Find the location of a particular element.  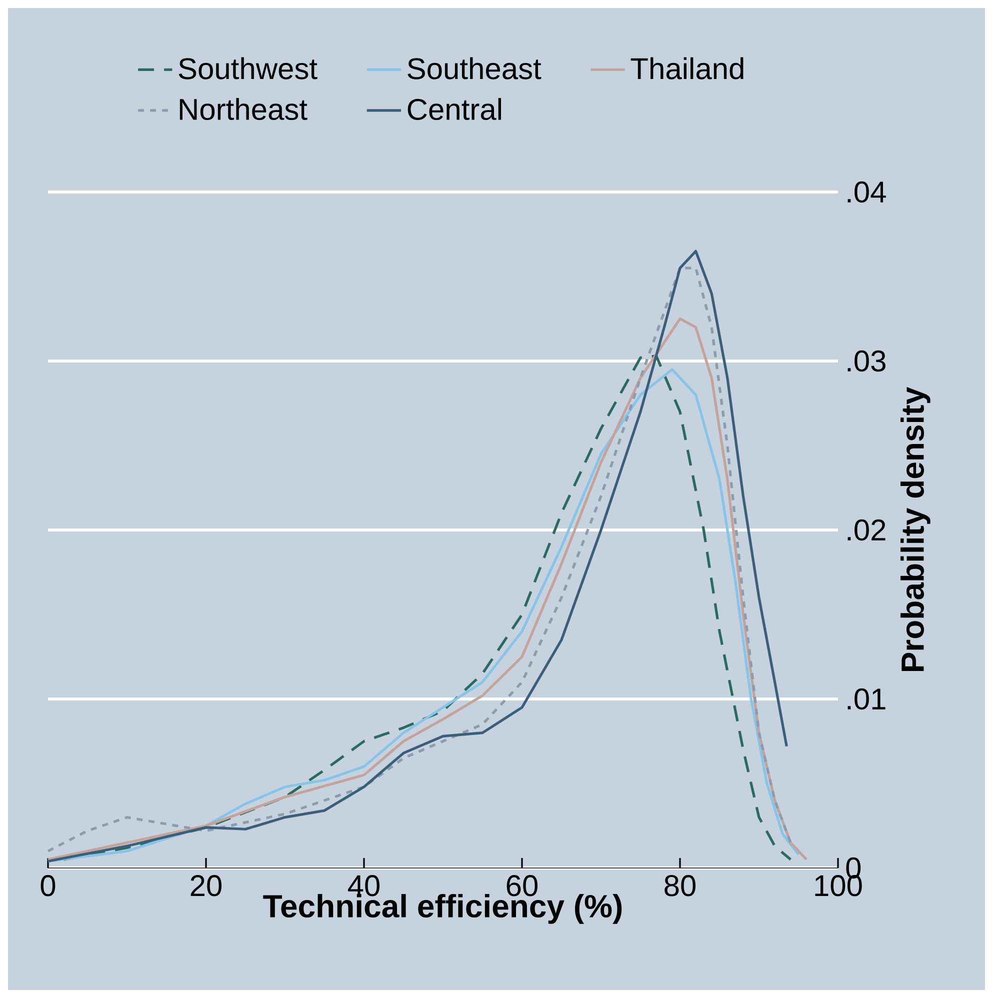

x-tick-label: 60 is located at coordinates (522, 885).